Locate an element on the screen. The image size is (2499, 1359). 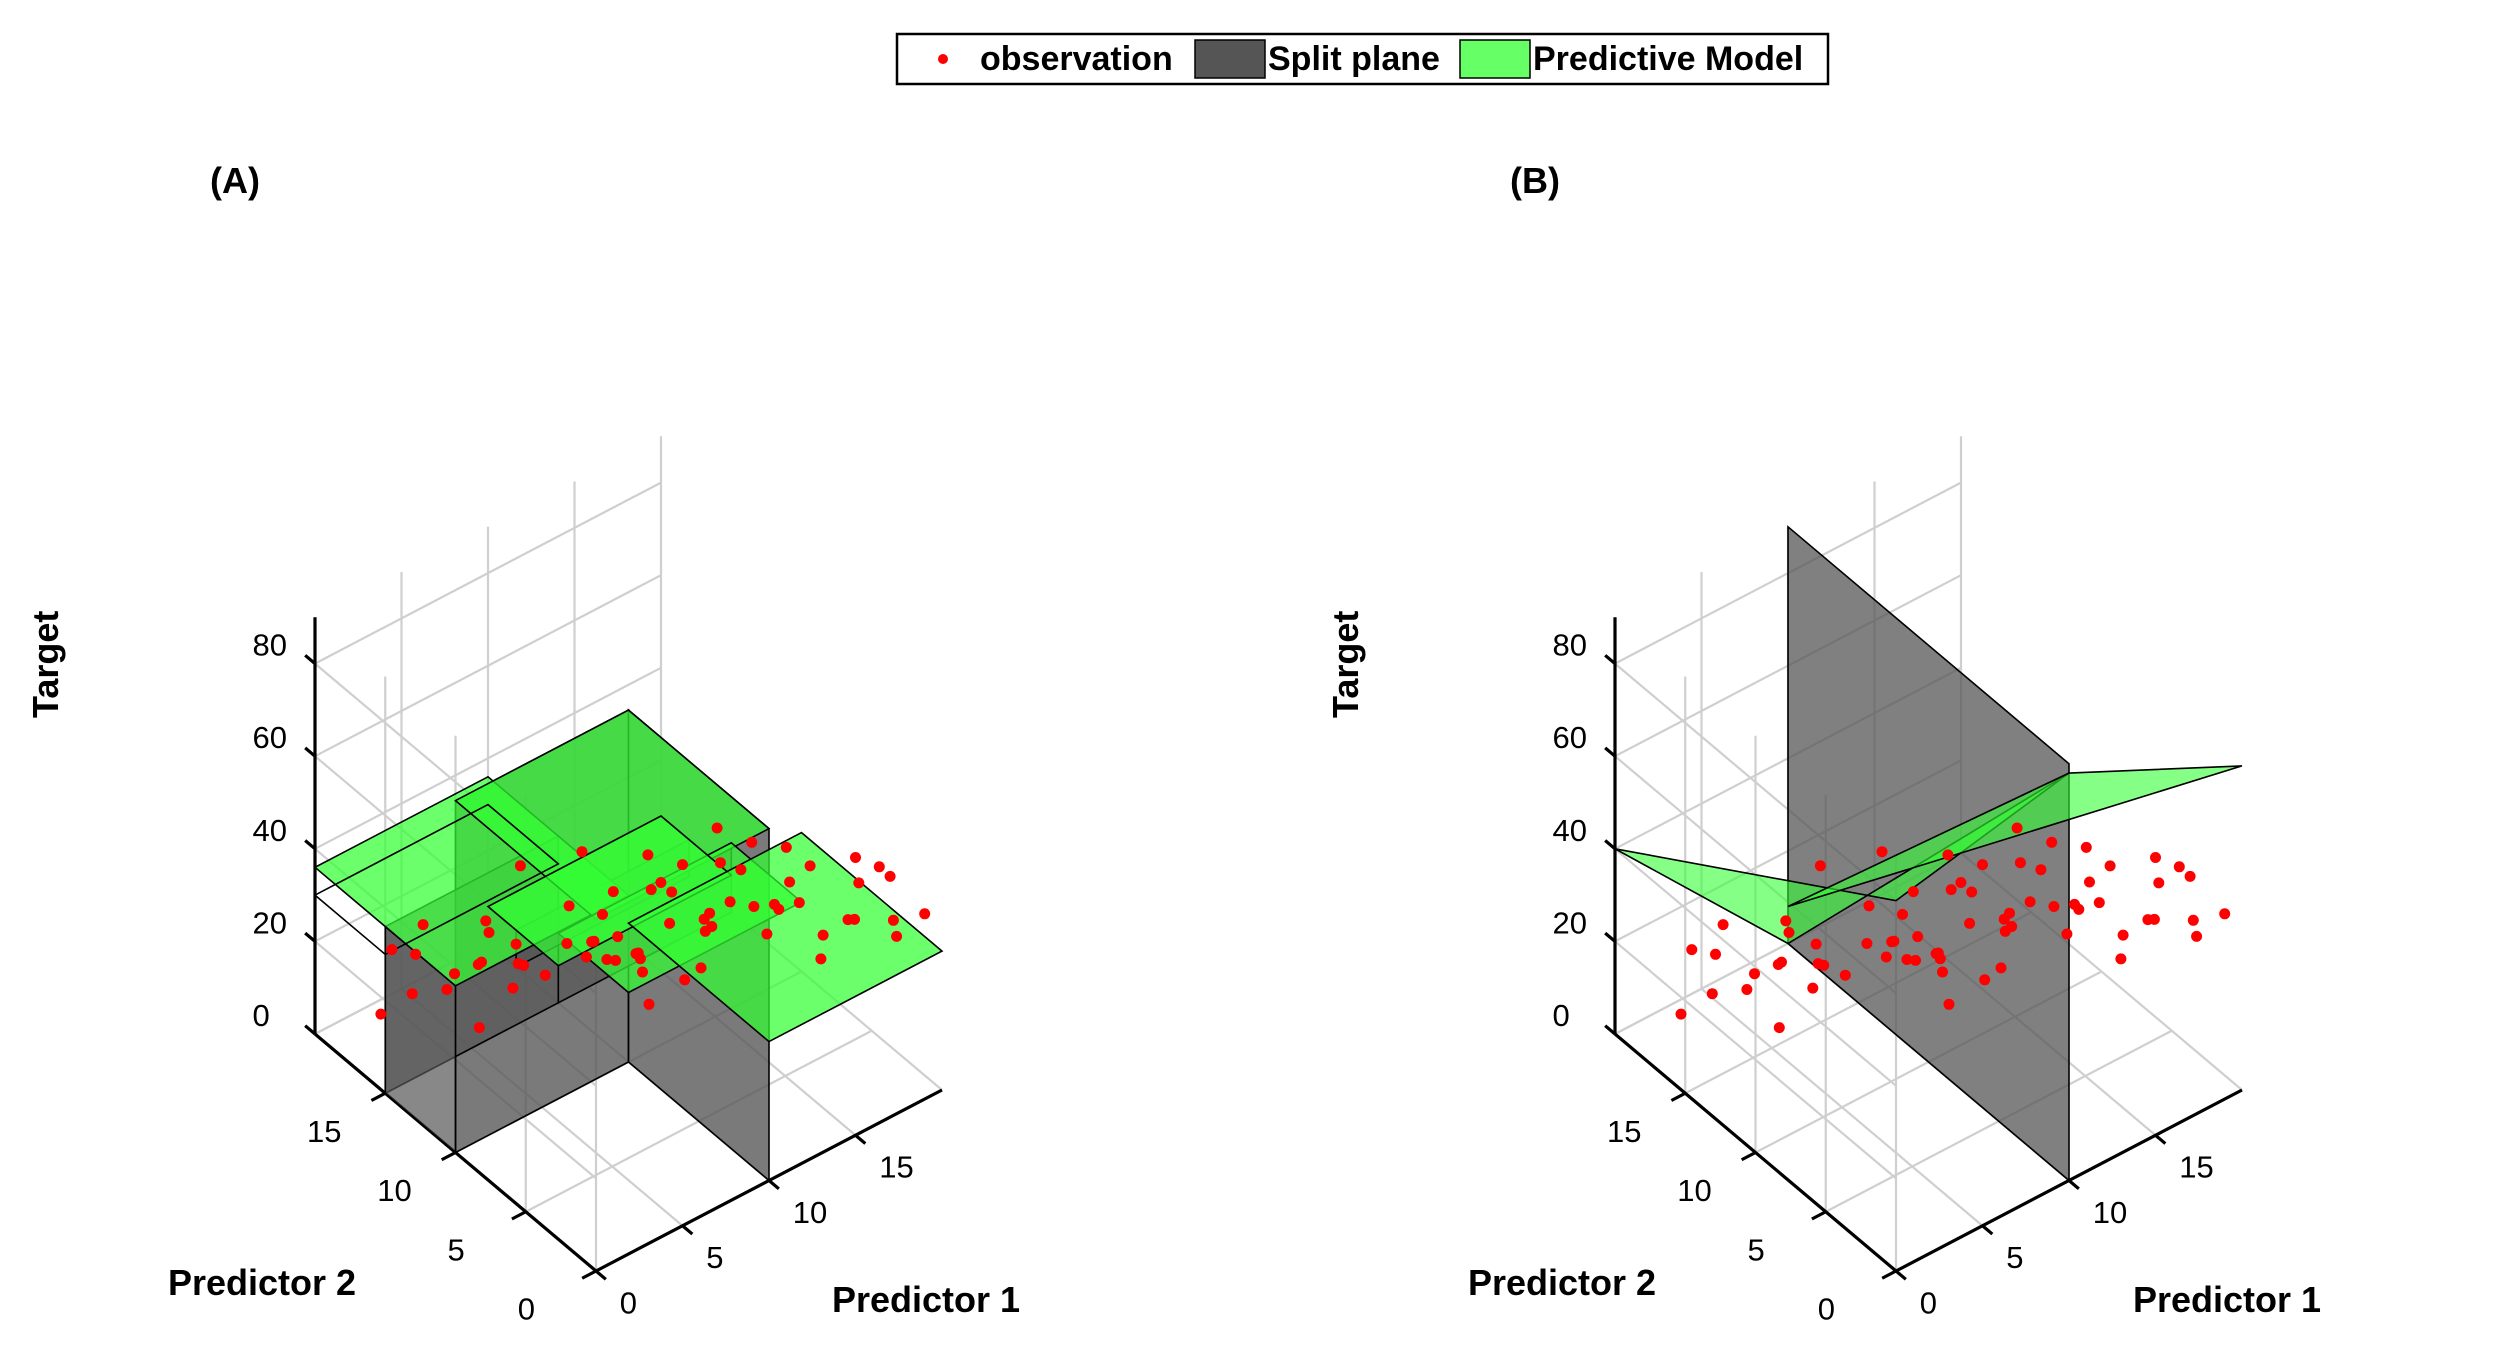
panelB-z-tick-label: 60 is located at coordinates (1570, 737).